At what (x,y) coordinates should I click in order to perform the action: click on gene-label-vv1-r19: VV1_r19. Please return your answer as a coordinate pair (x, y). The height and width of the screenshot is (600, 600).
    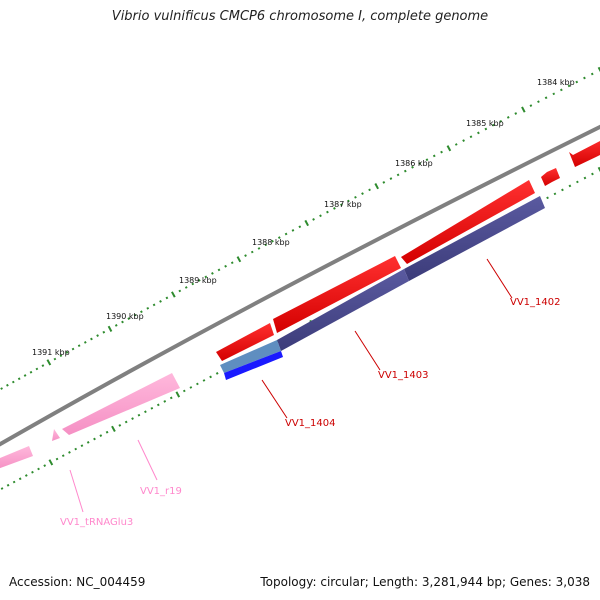
    Looking at the image, I should click on (161, 491).